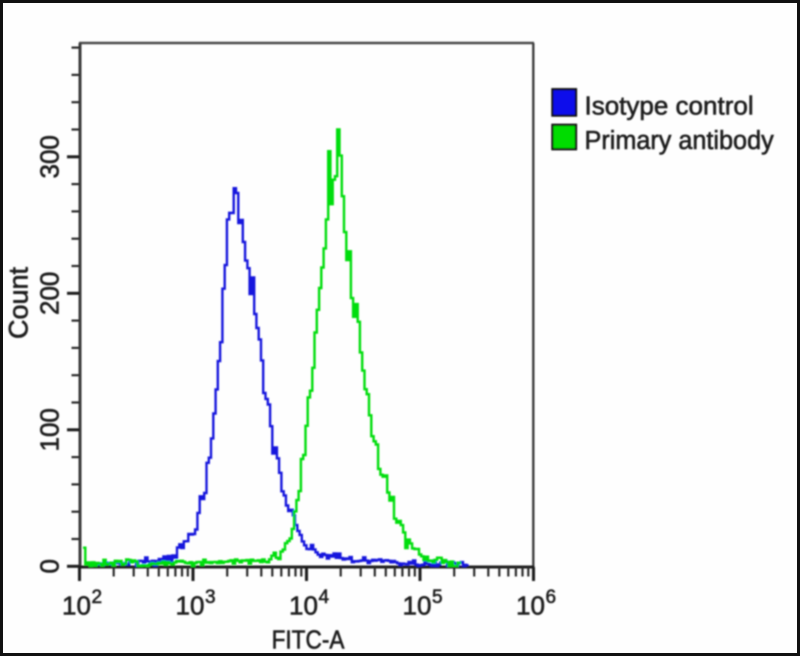 The image size is (800, 656). What do you see at coordinates (669, 106) in the screenshot?
I see `svg-text: Isotype control` at bounding box center [669, 106].